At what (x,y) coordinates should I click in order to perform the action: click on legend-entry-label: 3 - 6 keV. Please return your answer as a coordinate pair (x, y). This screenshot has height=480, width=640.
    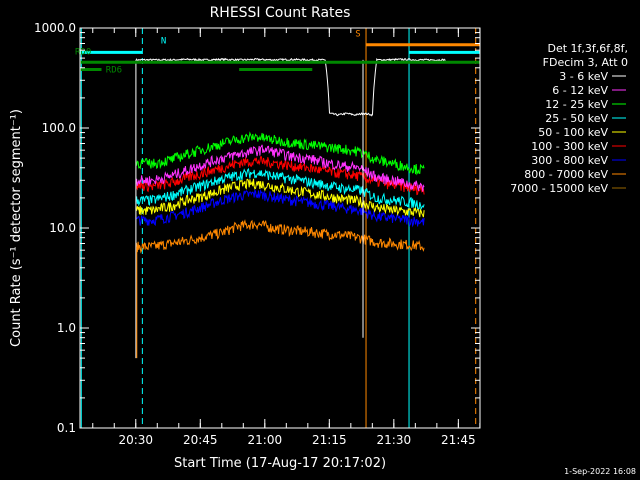
    Looking at the image, I should click on (583, 76).